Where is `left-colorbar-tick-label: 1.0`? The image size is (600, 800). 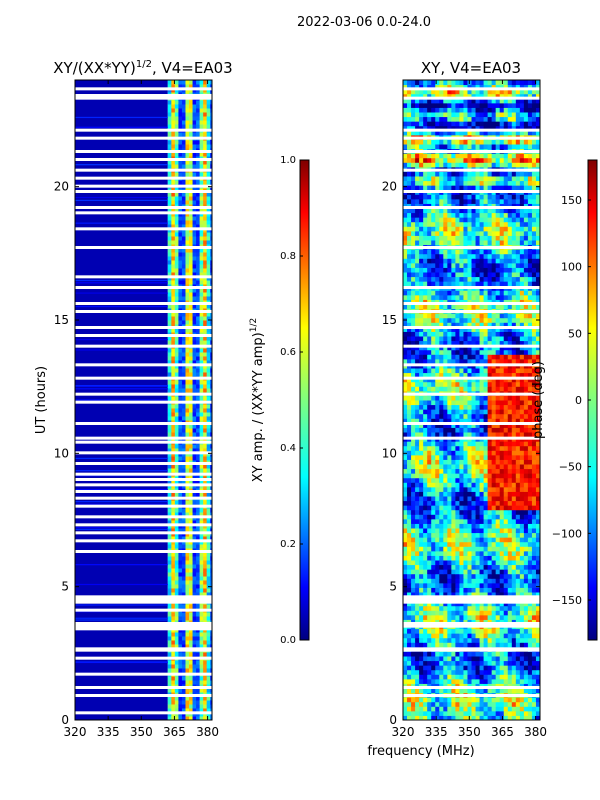
left-colorbar-tick-label: 1.0 is located at coordinates (288, 160).